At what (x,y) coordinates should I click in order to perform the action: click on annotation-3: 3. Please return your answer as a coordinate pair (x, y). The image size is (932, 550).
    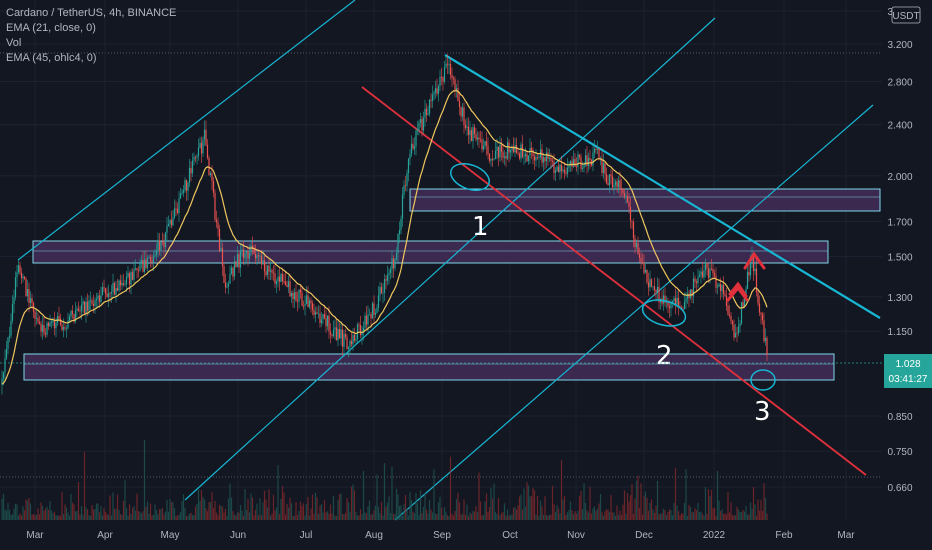
    Looking at the image, I should click on (762, 412).